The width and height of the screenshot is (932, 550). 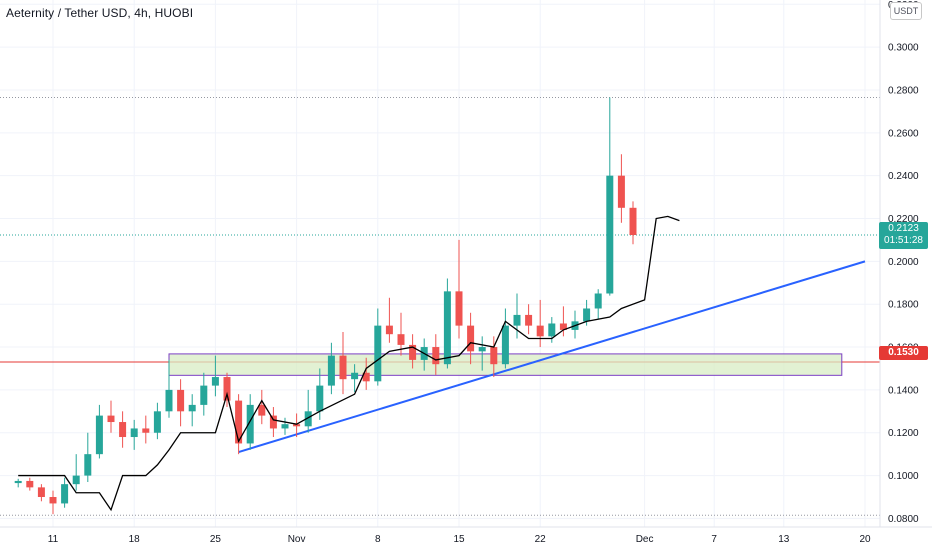 What do you see at coordinates (297, 539) in the screenshot?
I see `time-tick-label: Nov` at bounding box center [297, 539].